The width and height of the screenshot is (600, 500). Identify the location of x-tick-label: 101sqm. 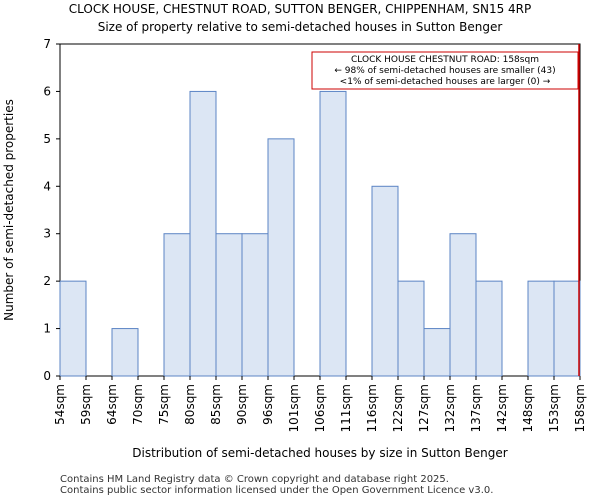
(294, 408).